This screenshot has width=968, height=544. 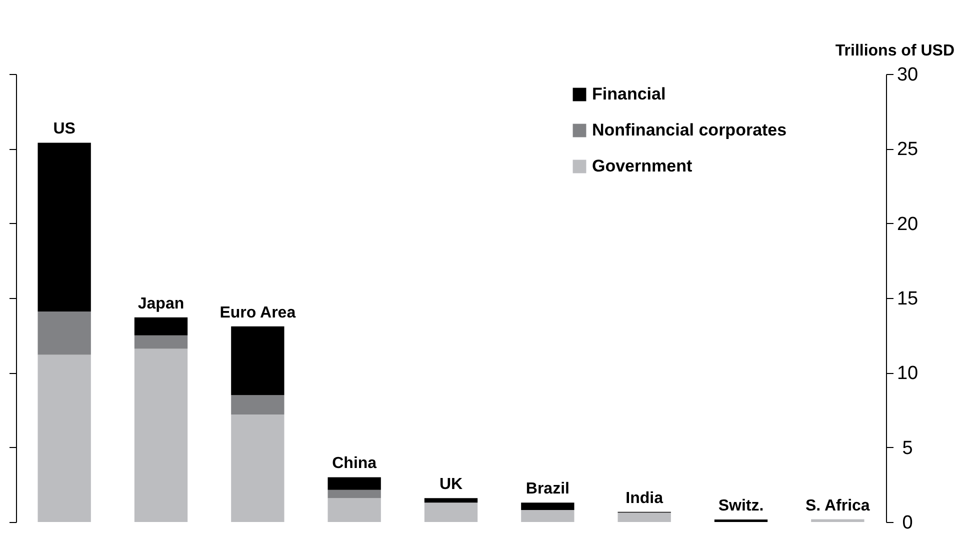 I want to click on legend-label: Nonfinancial corporates, so click(x=689, y=130).